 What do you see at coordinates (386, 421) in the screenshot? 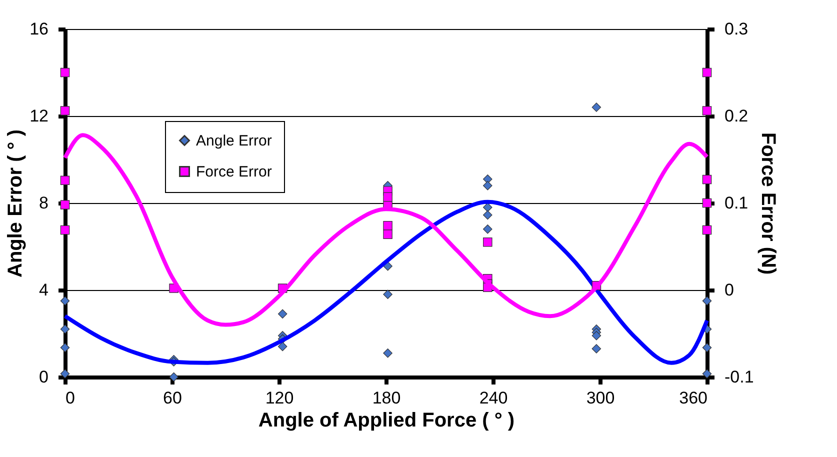
I see `x-axis-title: Angle of Applied Force ( ° )` at bounding box center [386, 421].